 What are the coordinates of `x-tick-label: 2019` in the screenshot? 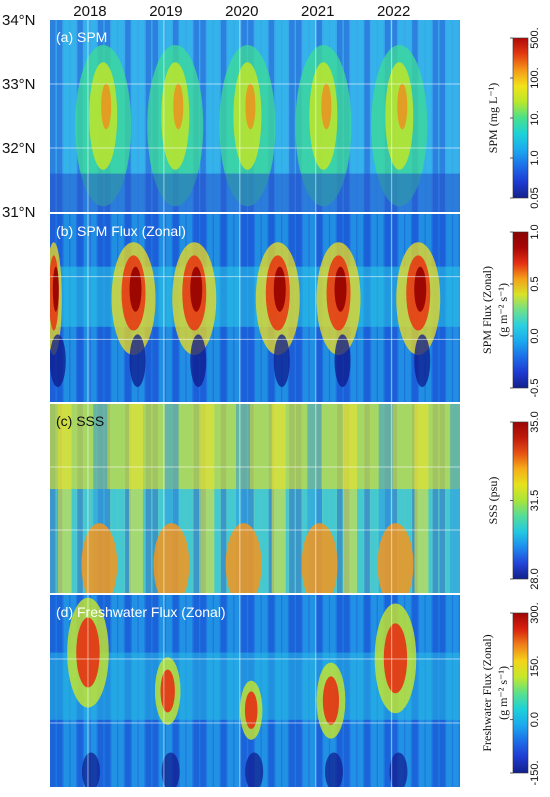 It's located at (165, 11).